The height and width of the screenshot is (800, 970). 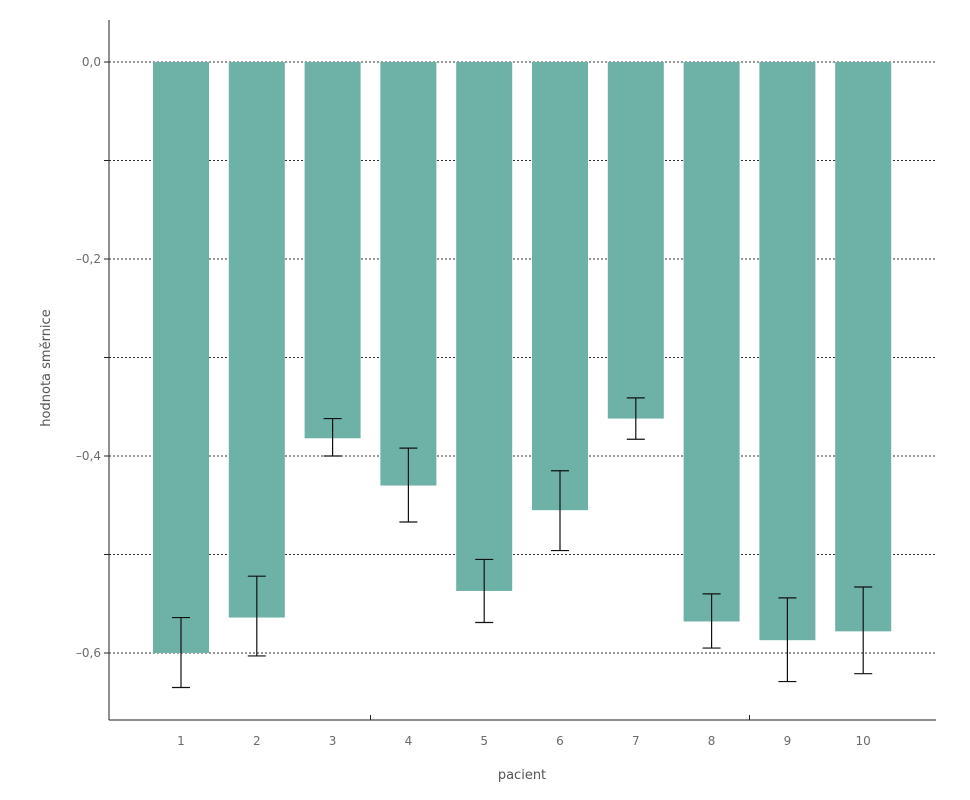 I want to click on x-tick-label: 6, so click(x=560, y=741).